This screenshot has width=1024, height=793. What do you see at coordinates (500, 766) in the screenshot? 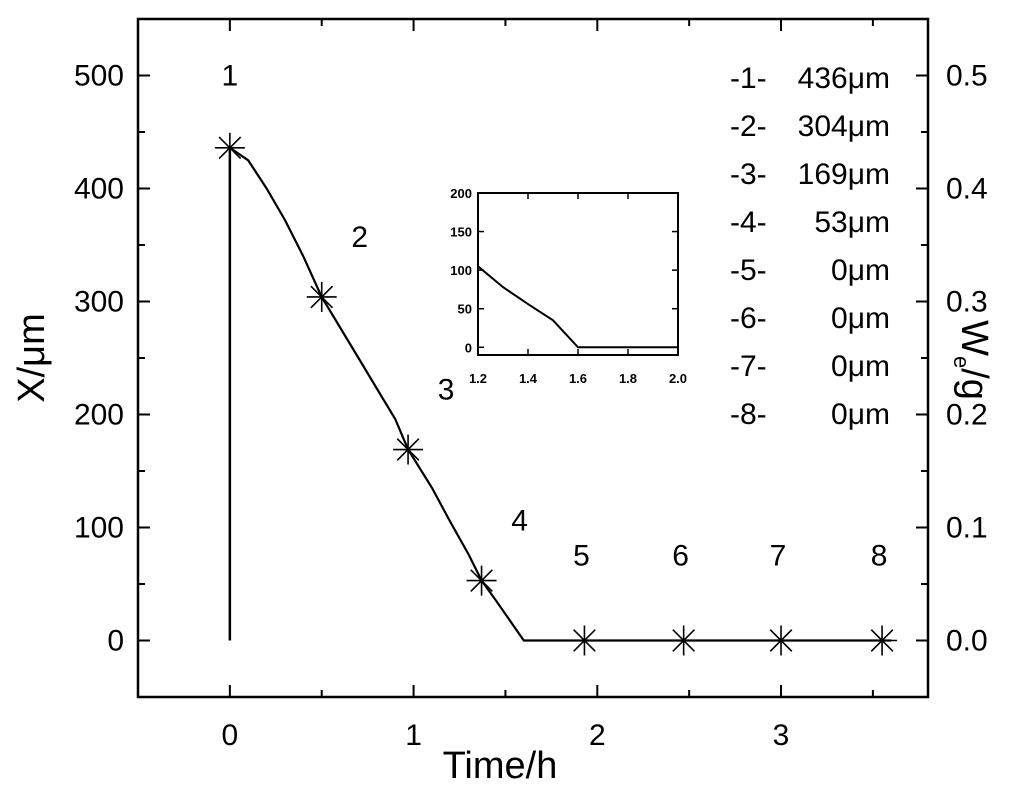
I see `x-axis-title: Time/h` at bounding box center [500, 766].